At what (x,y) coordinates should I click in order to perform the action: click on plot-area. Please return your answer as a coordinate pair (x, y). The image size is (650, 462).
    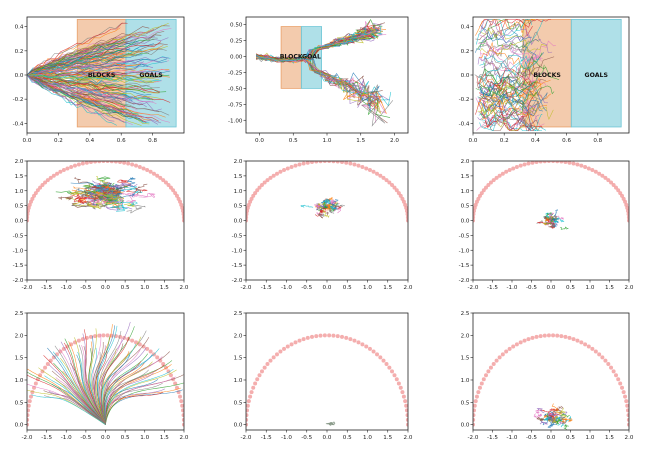
    Looking at the image, I should click on (324, 73).